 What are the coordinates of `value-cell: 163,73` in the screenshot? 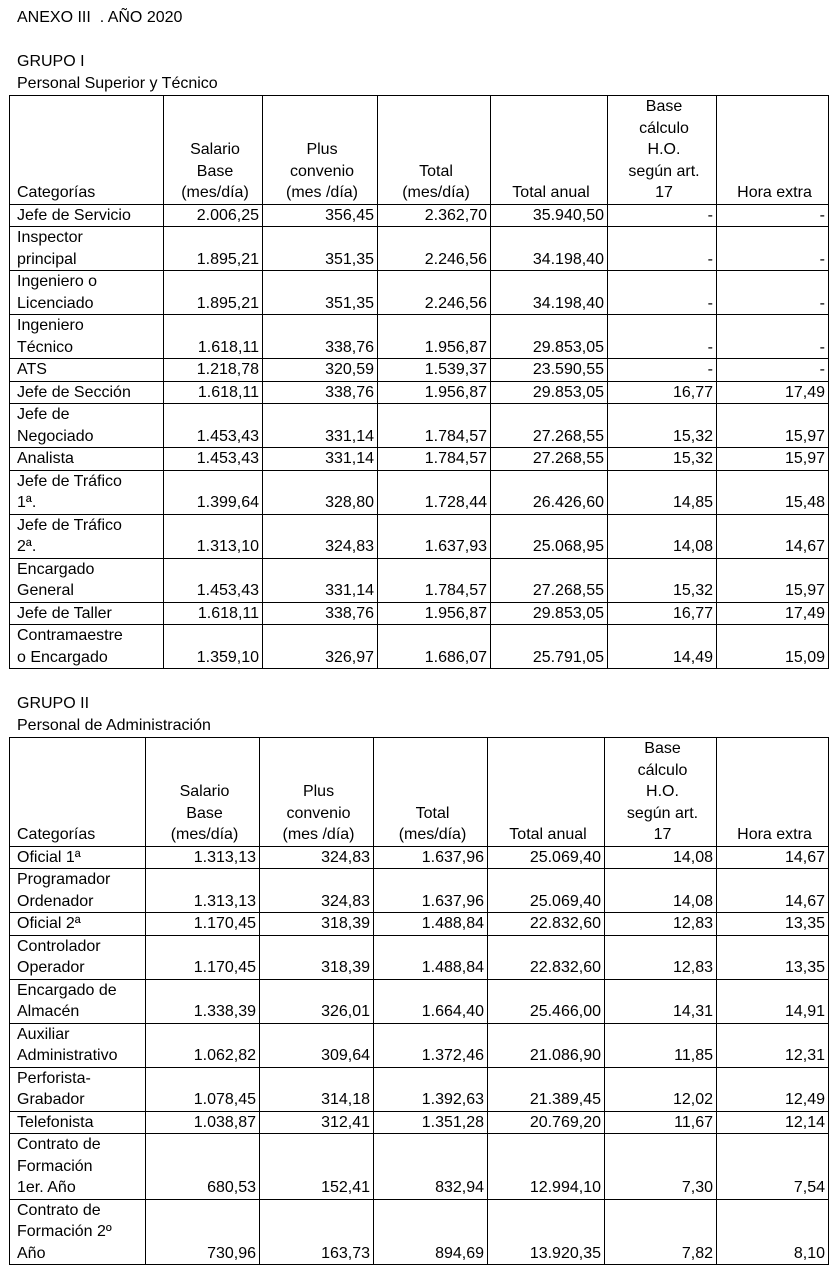 It's located at (316, 1231).